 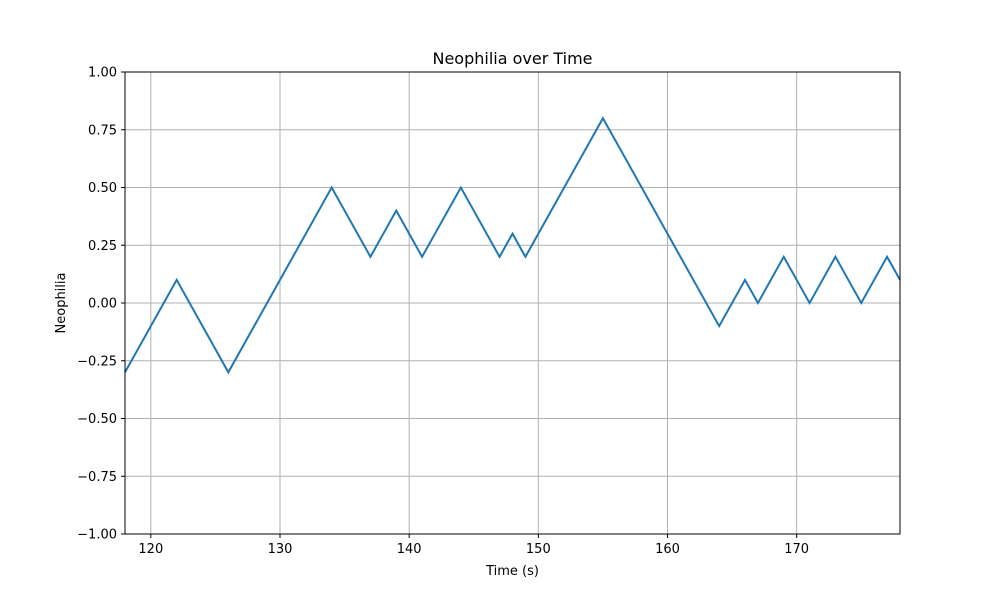 I want to click on y-axis-label: Neophilia, so click(x=61, y=303).